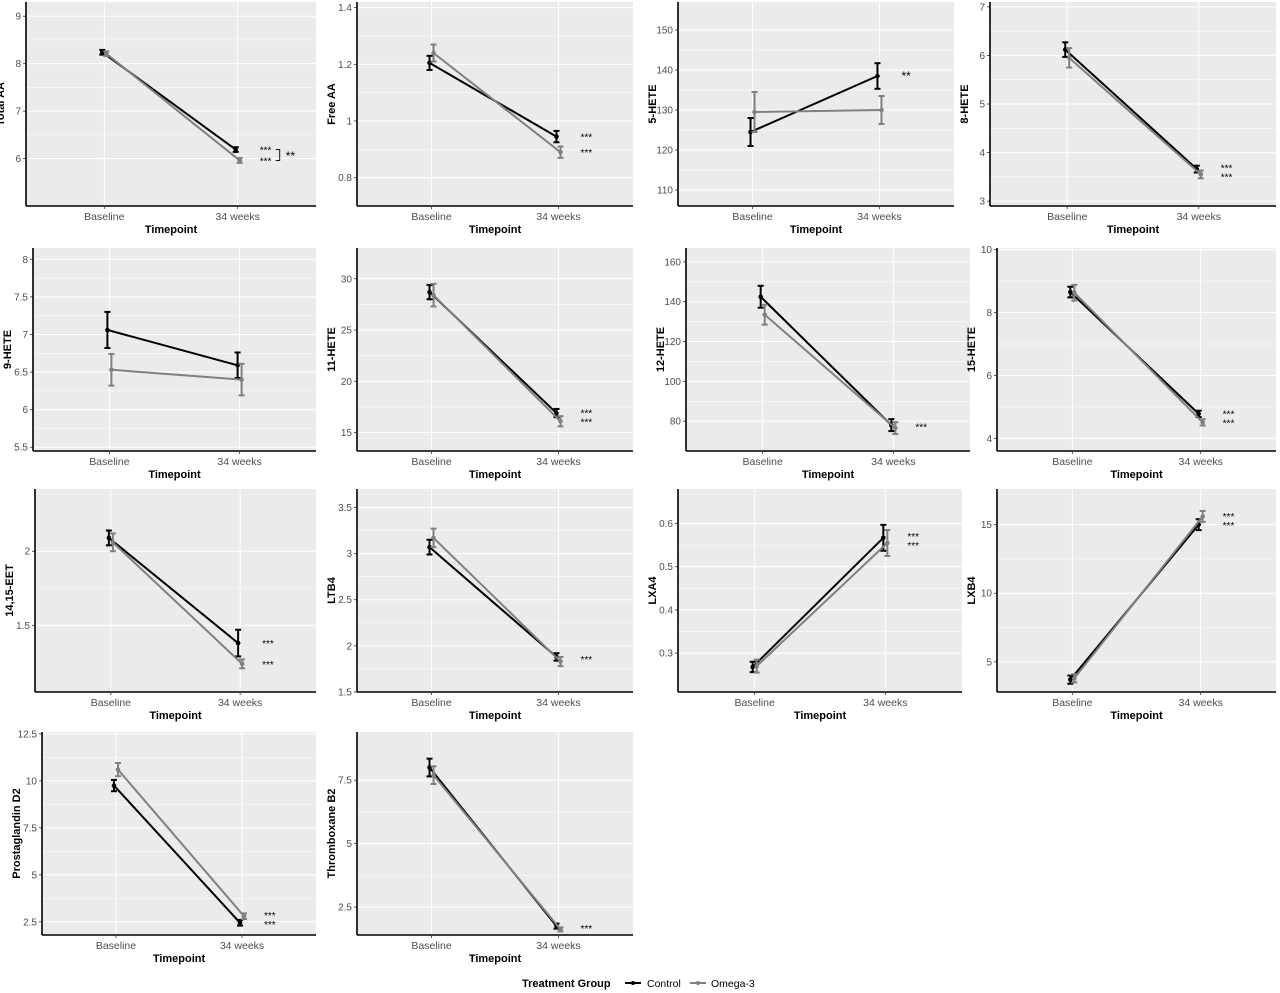 Image resolution: width=1280 pixels, height=993 pixels. Describe the element at coordinates (989, 439) in the screenshot. I see `y-tick-label: 4` at that location.